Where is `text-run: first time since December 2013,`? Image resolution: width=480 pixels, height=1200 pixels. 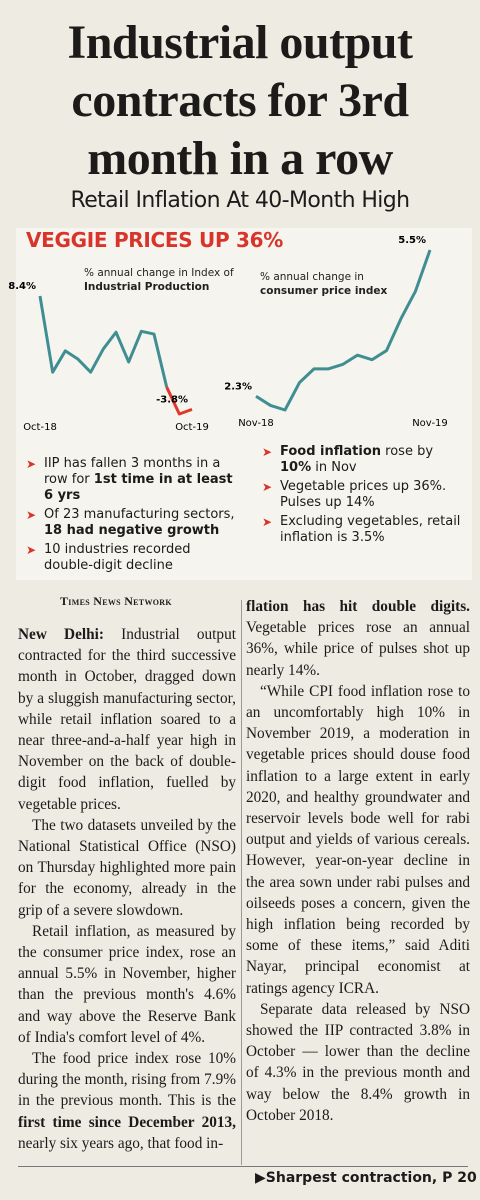 text-run: first time since December 2013, is located at coordinates (127, 1122).